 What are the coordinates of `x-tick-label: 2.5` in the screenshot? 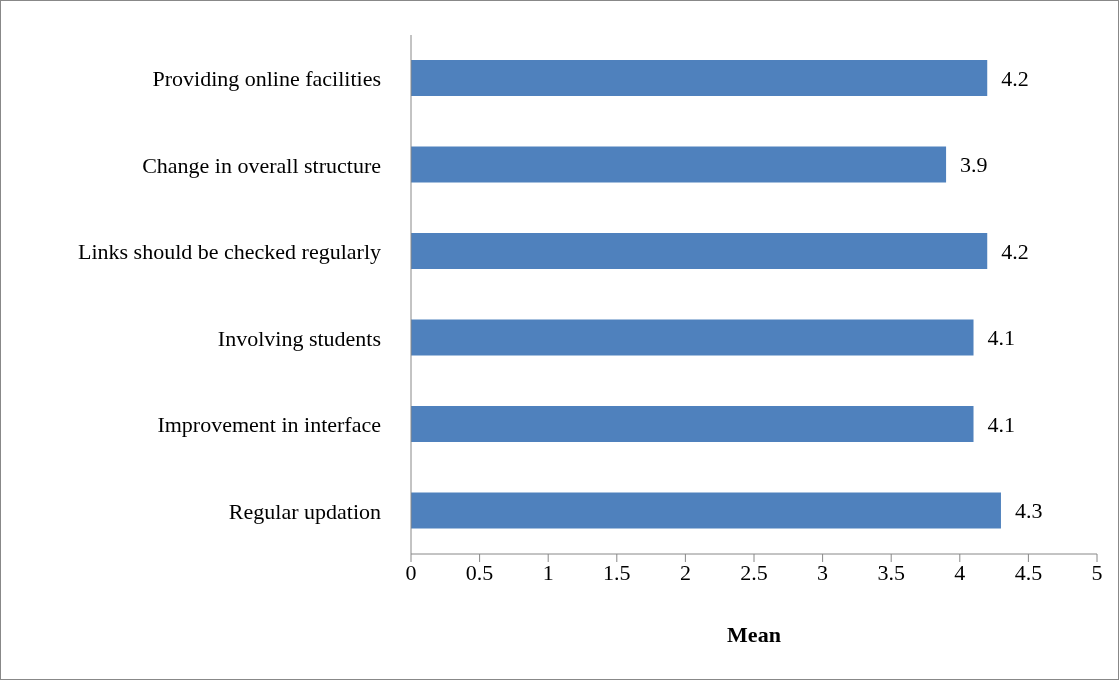 It's located at (754, 572).